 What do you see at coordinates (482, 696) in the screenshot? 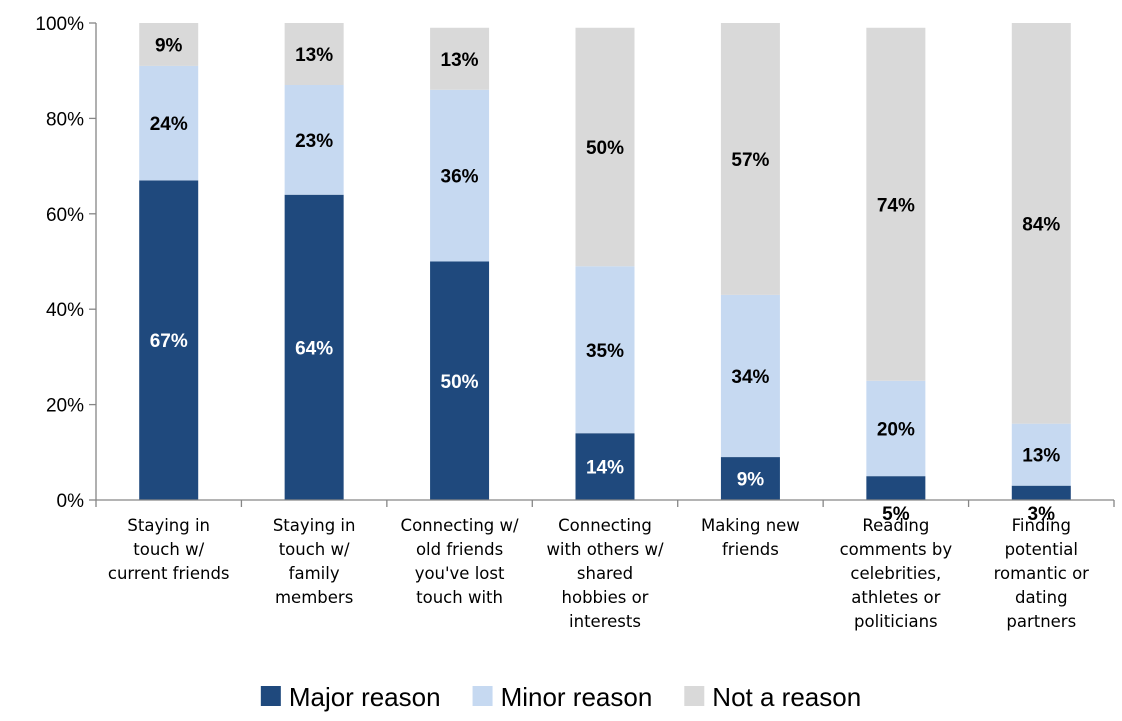
I see `legend-swatch-minor-reason` at bounding box center [482, 696].